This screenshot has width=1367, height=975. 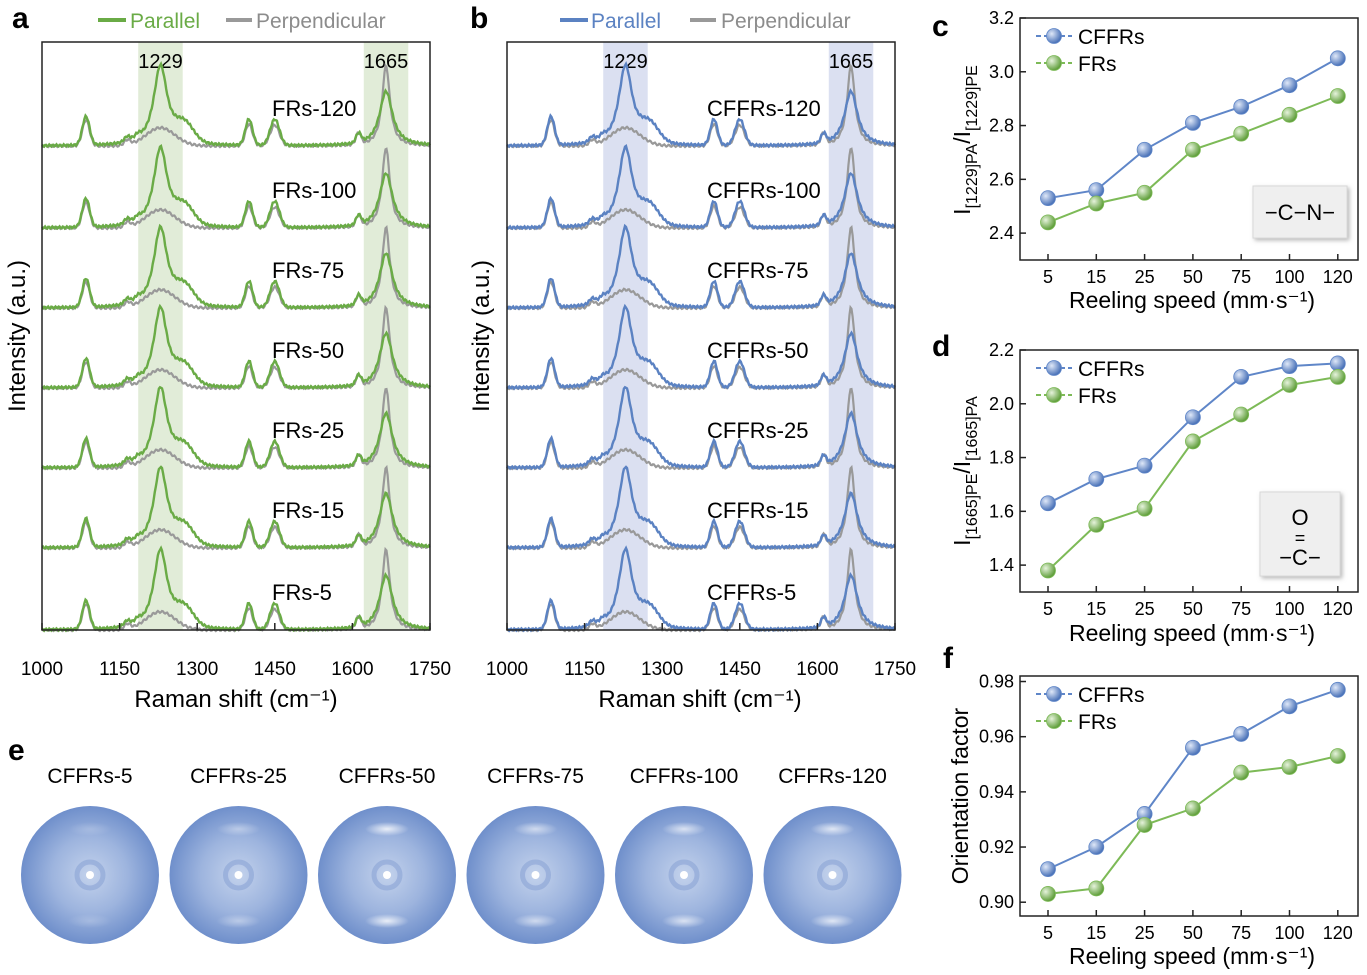 What do you see at coordinates (965, 140) in the screenshot?
I see `y-axis-label-c: I[1229]PA/I[1229]PE` at bounding box center [965, 140].